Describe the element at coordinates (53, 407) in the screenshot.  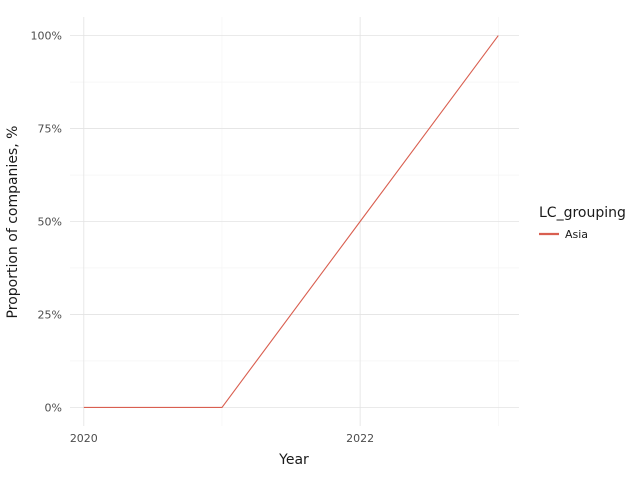
I see `y-tick-label: 0%` at that location.